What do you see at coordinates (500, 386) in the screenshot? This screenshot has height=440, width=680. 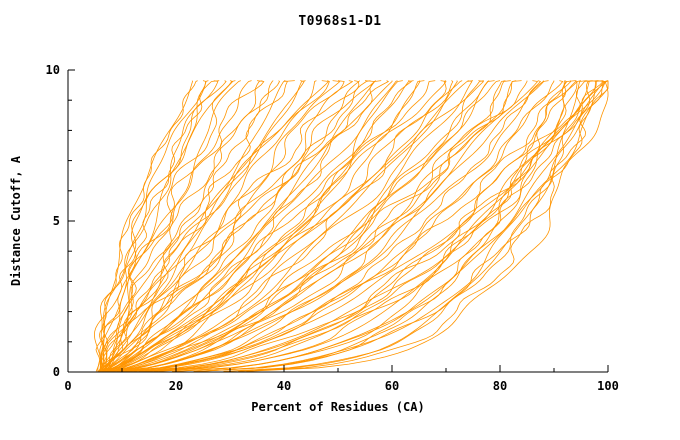 I see `x-tick-label: 80` at bounding box center [500, 386].